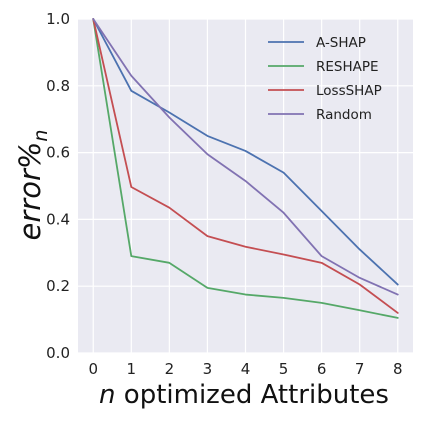  Describe the element at coordinates (341, 43) in the screenshot. I see `legend-label-a-shap: A-SHAP` at that location.